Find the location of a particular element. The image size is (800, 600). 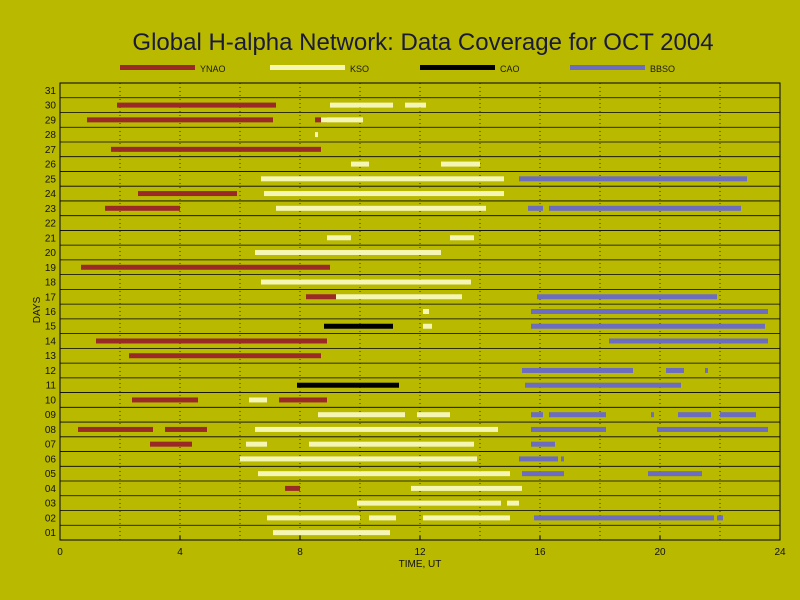

y-tick-label: 13 is located at coordinates (51, 356).